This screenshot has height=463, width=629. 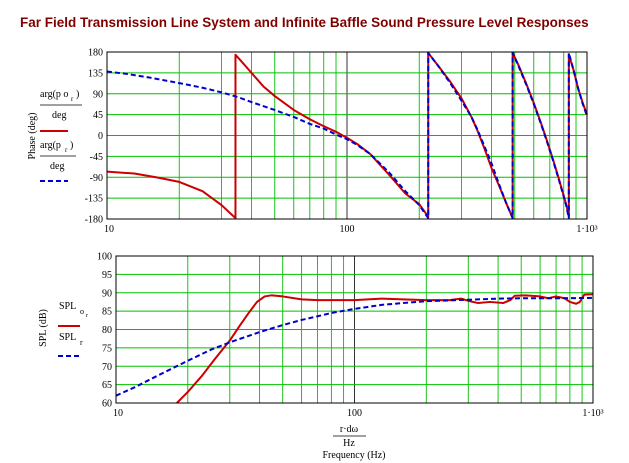 I want to click on phase-y-tick-label: -135, so click(x=94, y=199).